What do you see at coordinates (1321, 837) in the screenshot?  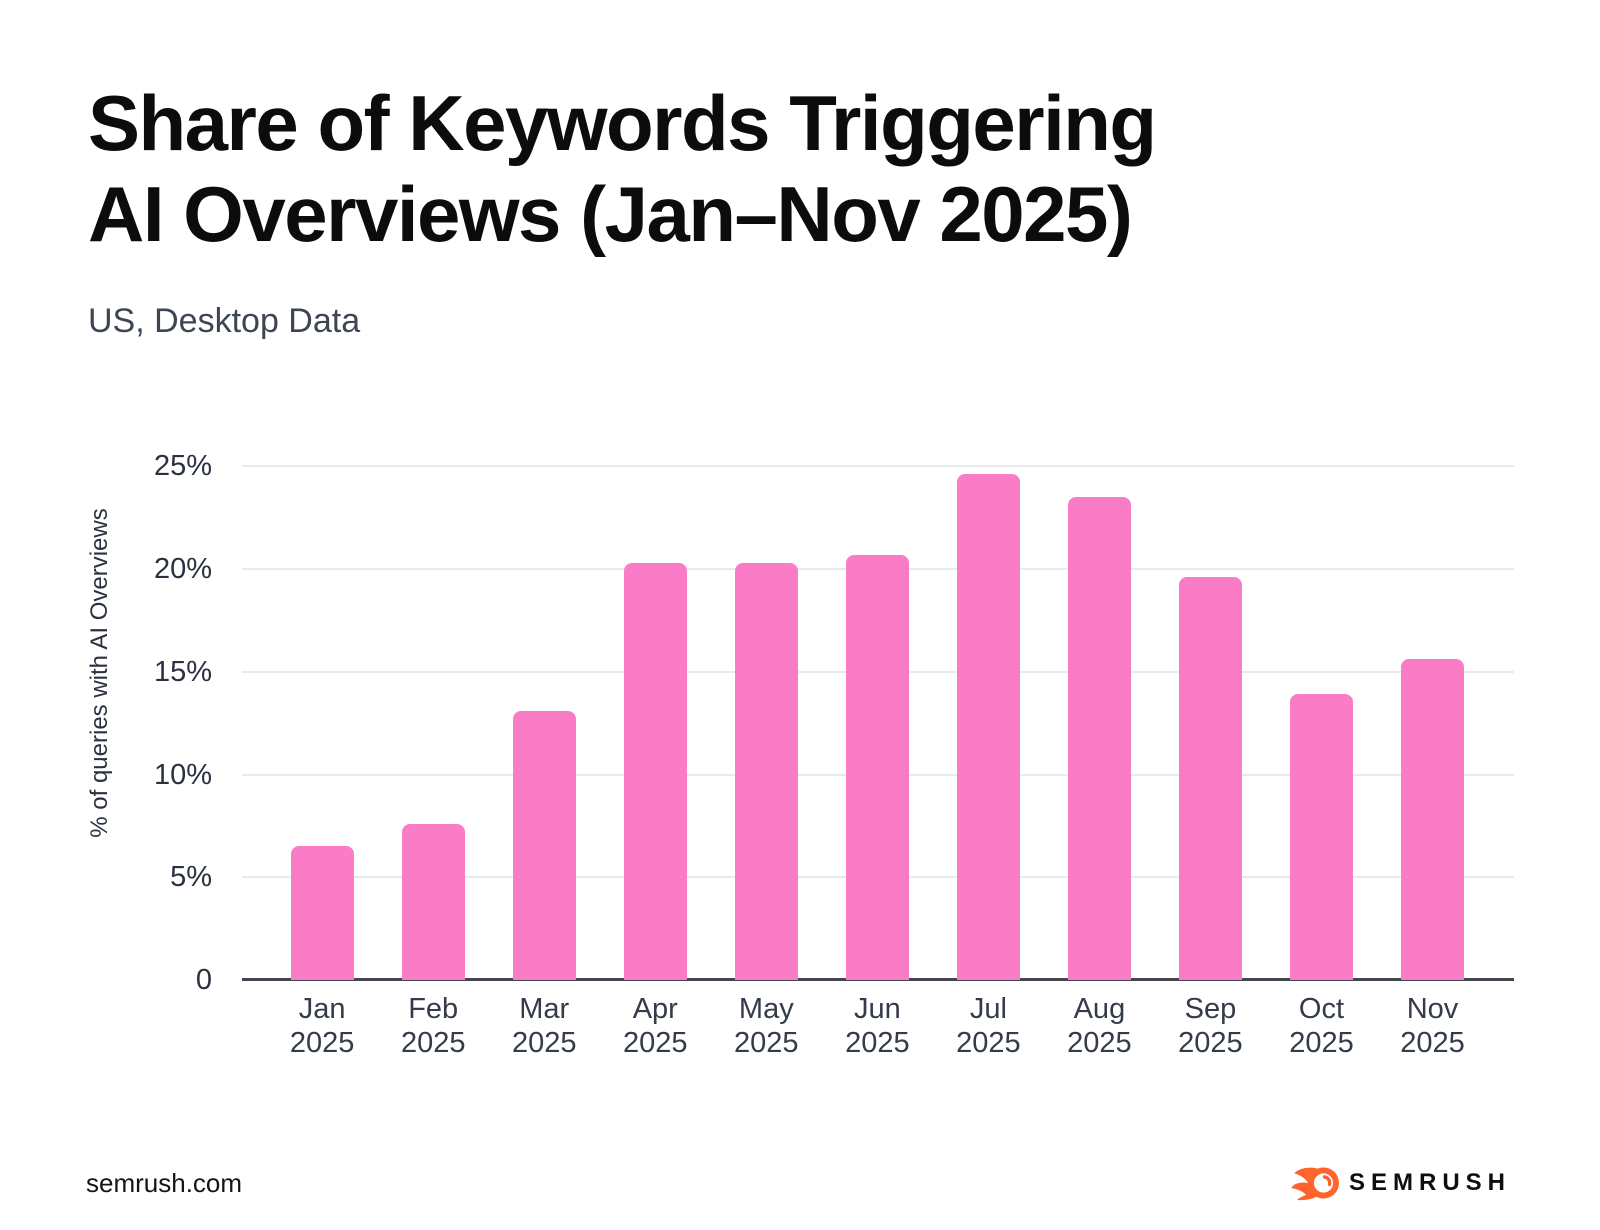 I see `bar-oct-2025` at bounding box center [1321, 837].